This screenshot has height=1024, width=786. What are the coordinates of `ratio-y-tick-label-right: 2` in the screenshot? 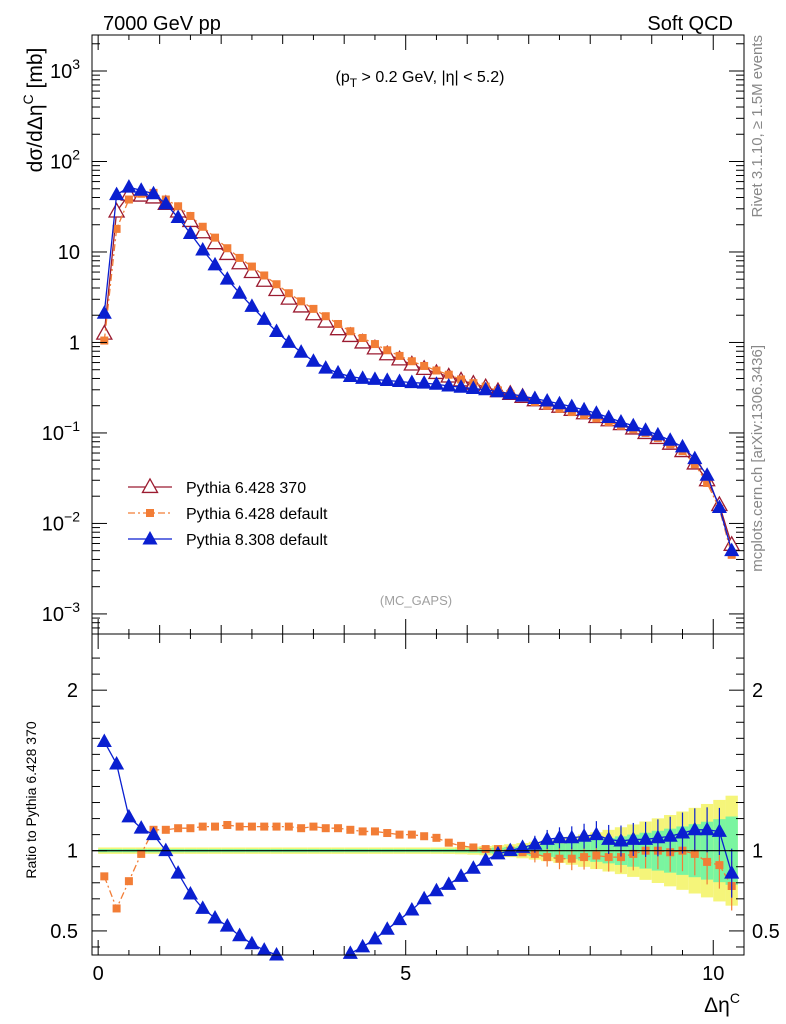 It's located at (757, 691).